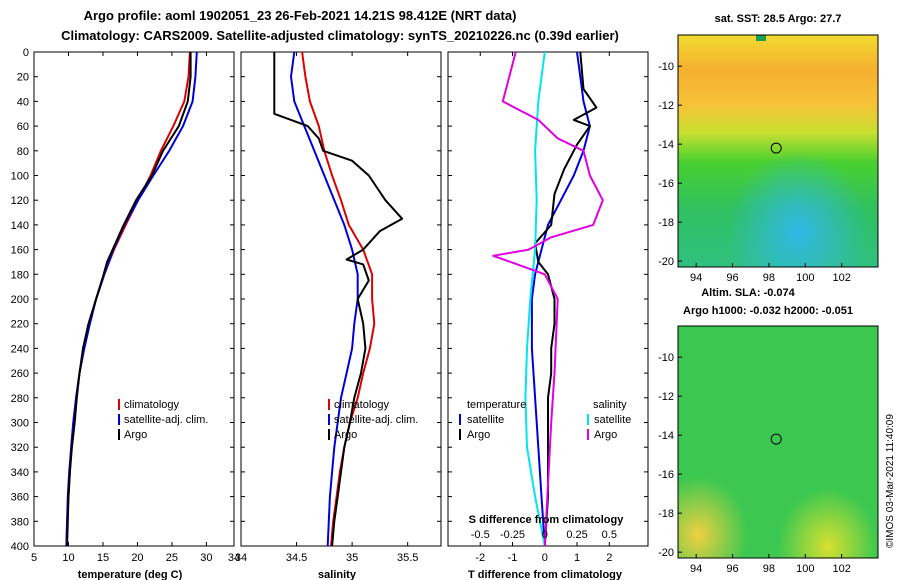 The width and height of the screenshot is (900, 580). Describe the element at coordinates (609, 535) in the screenshot. I see `top-tick-label: 0.5` at that location.